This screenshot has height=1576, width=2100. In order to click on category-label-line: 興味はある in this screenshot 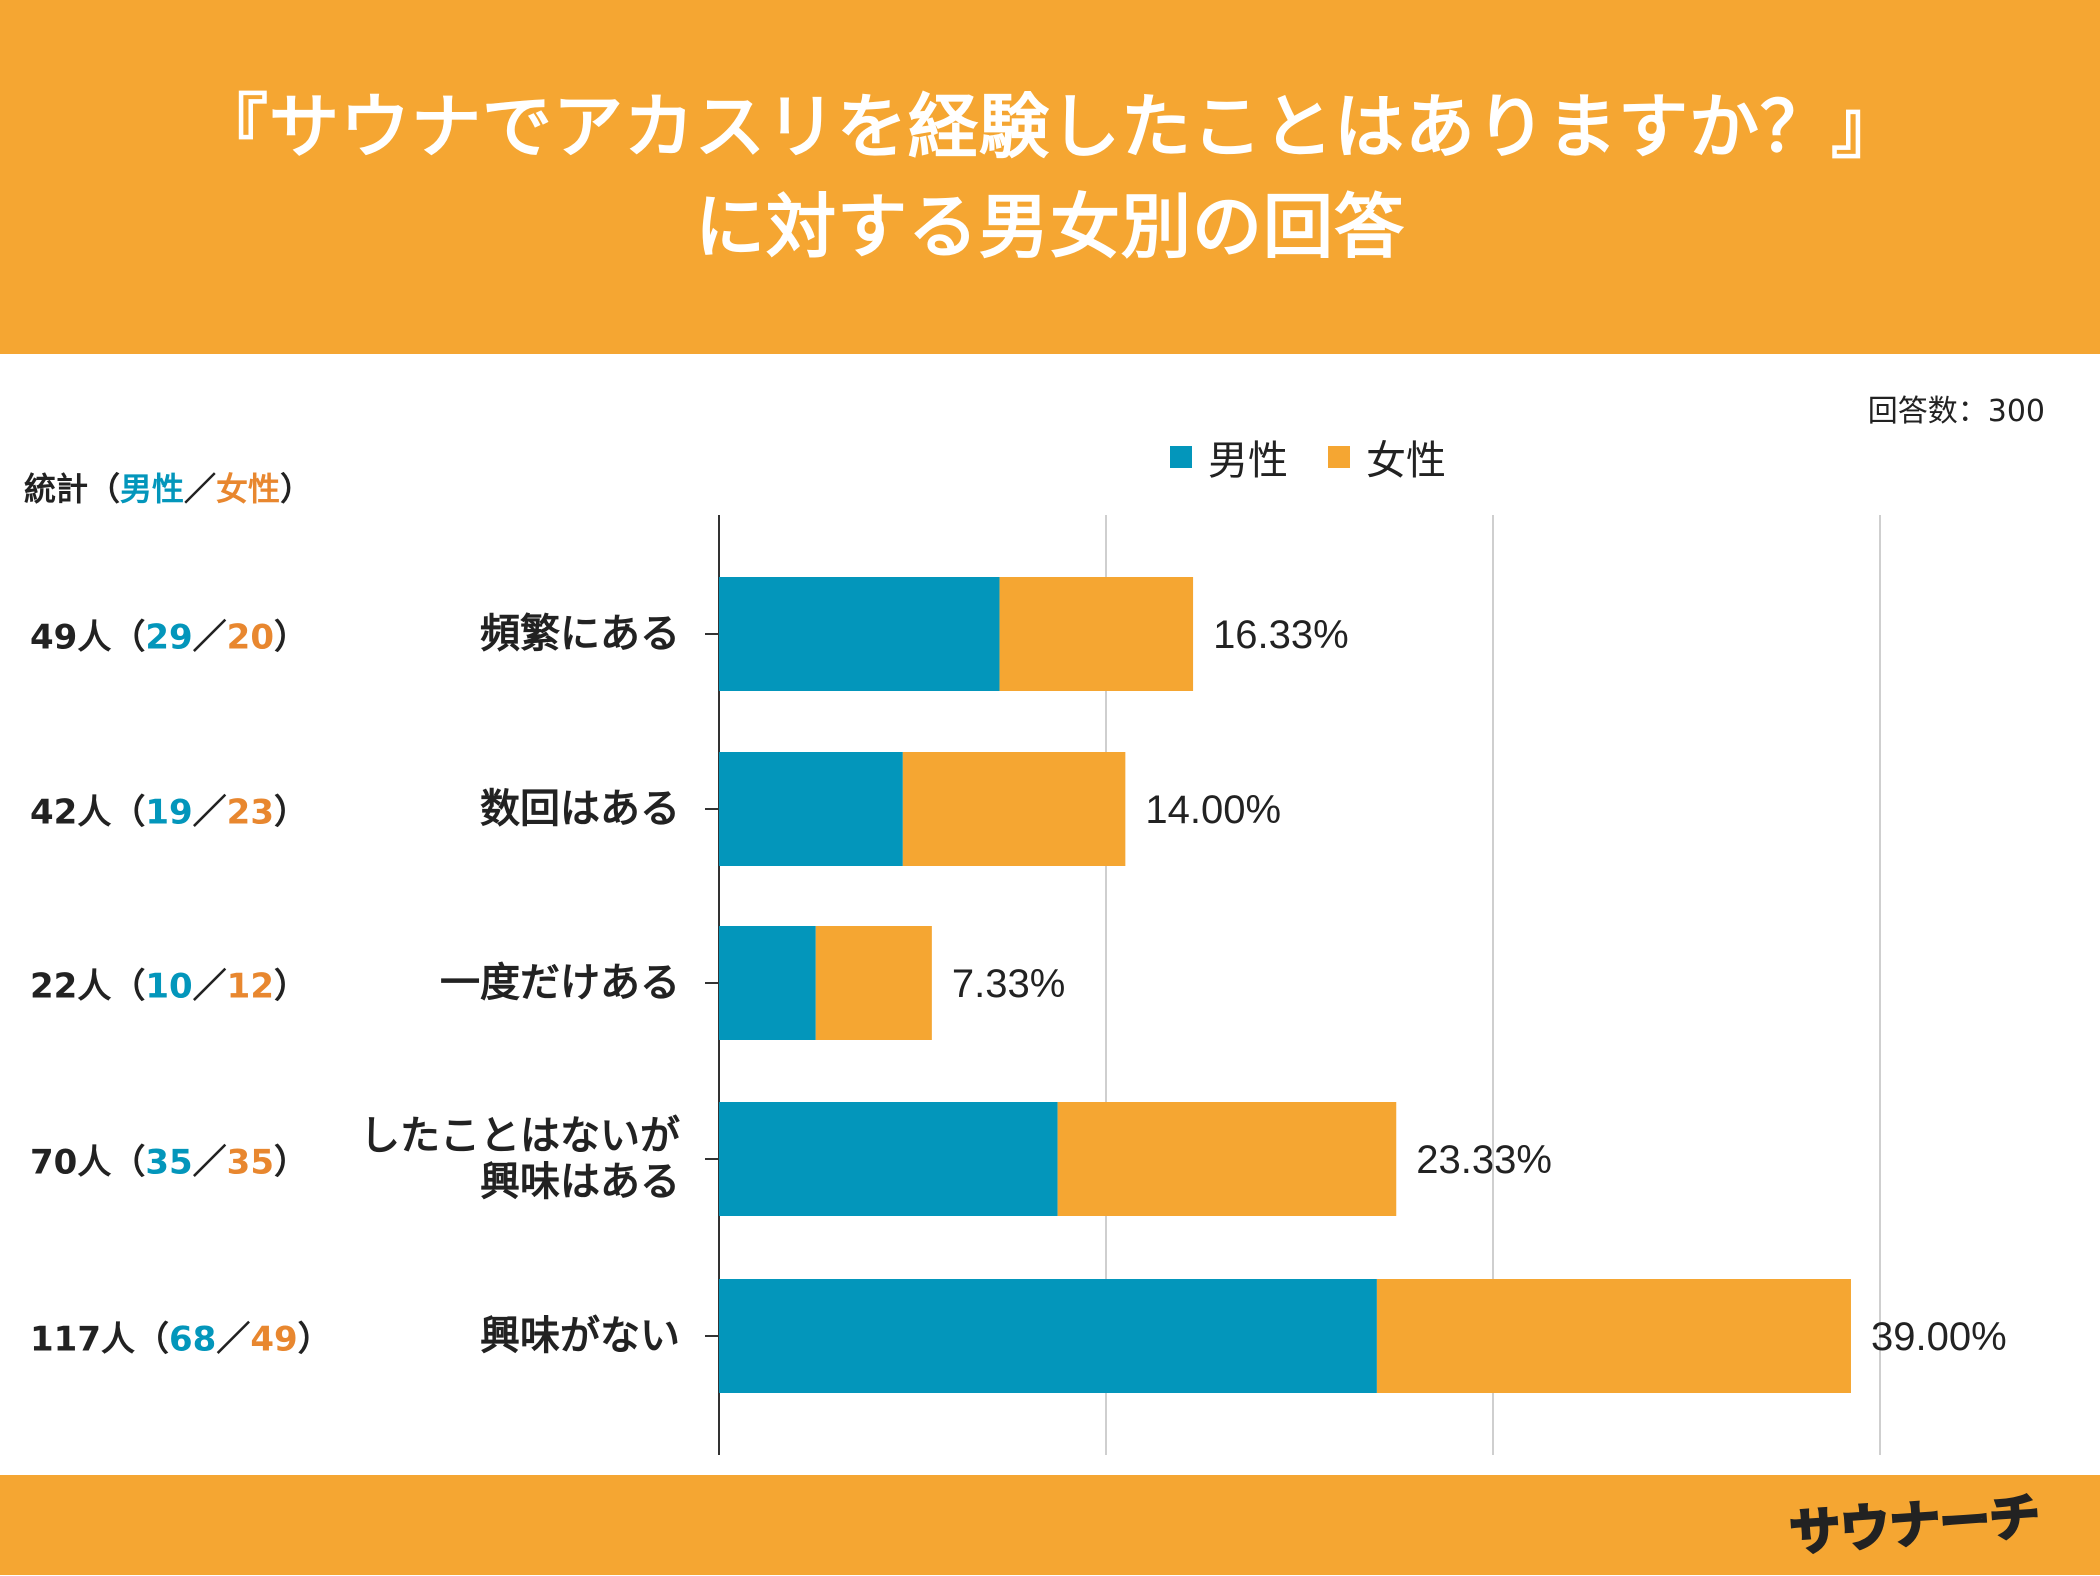, I will do `click(580, 1182)`.